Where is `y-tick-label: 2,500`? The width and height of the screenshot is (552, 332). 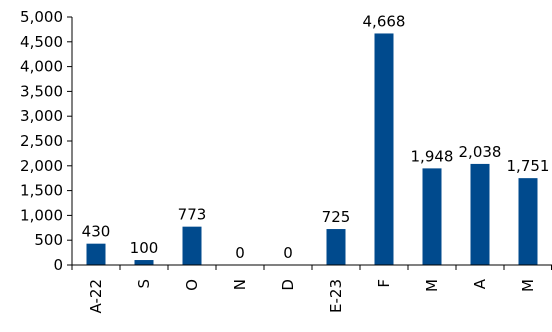 y-tick-label: 2,500 is located at coordinates (41, 141).